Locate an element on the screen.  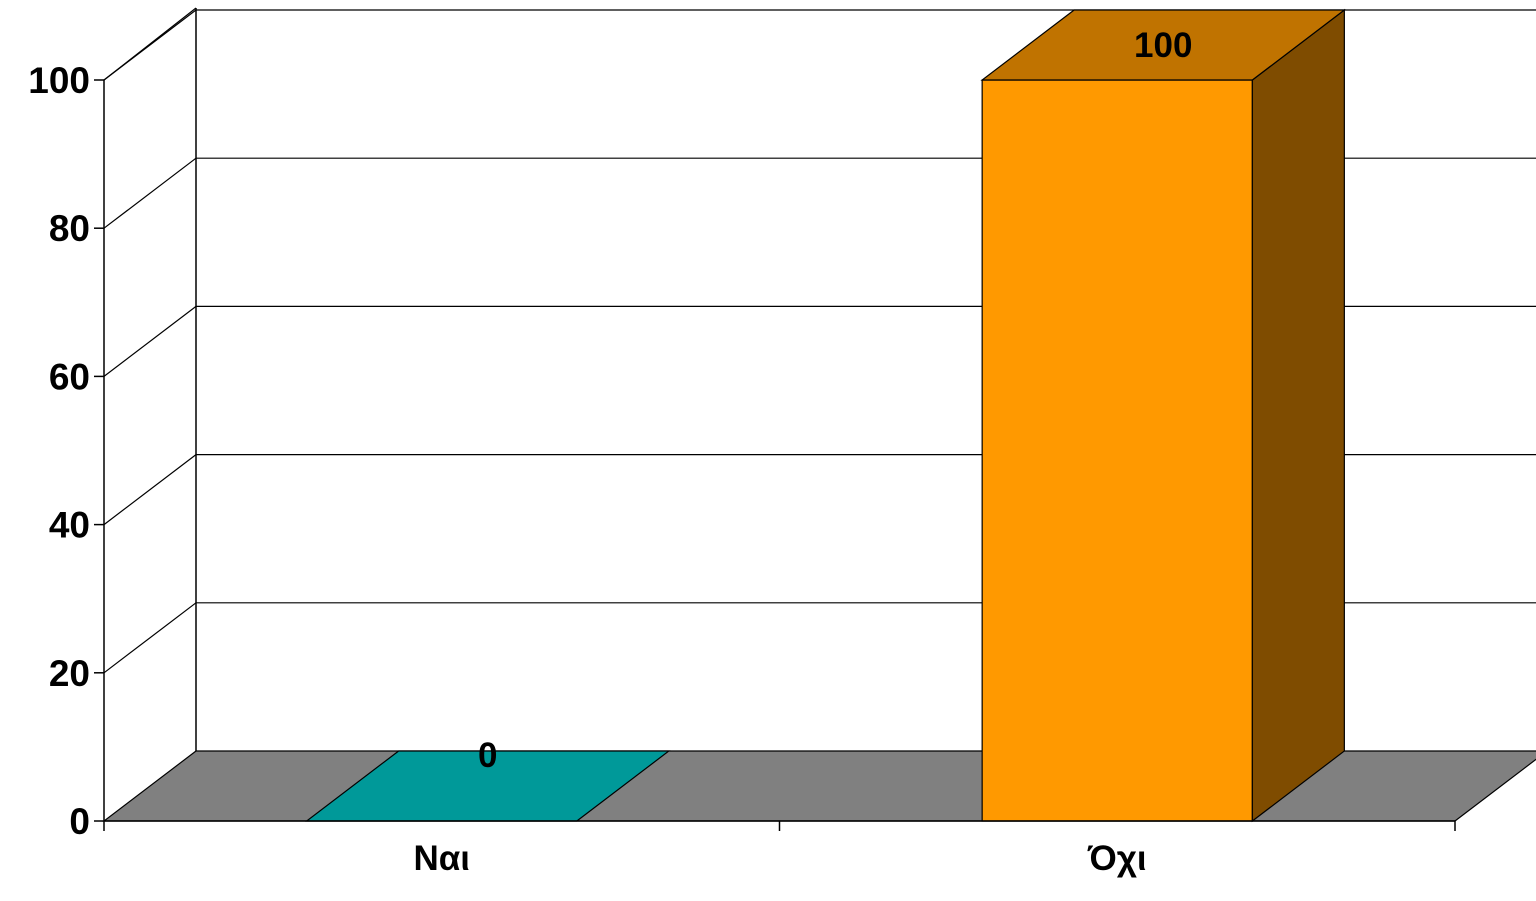
y-tick-label: 80 is located at coordinates (69, 228).